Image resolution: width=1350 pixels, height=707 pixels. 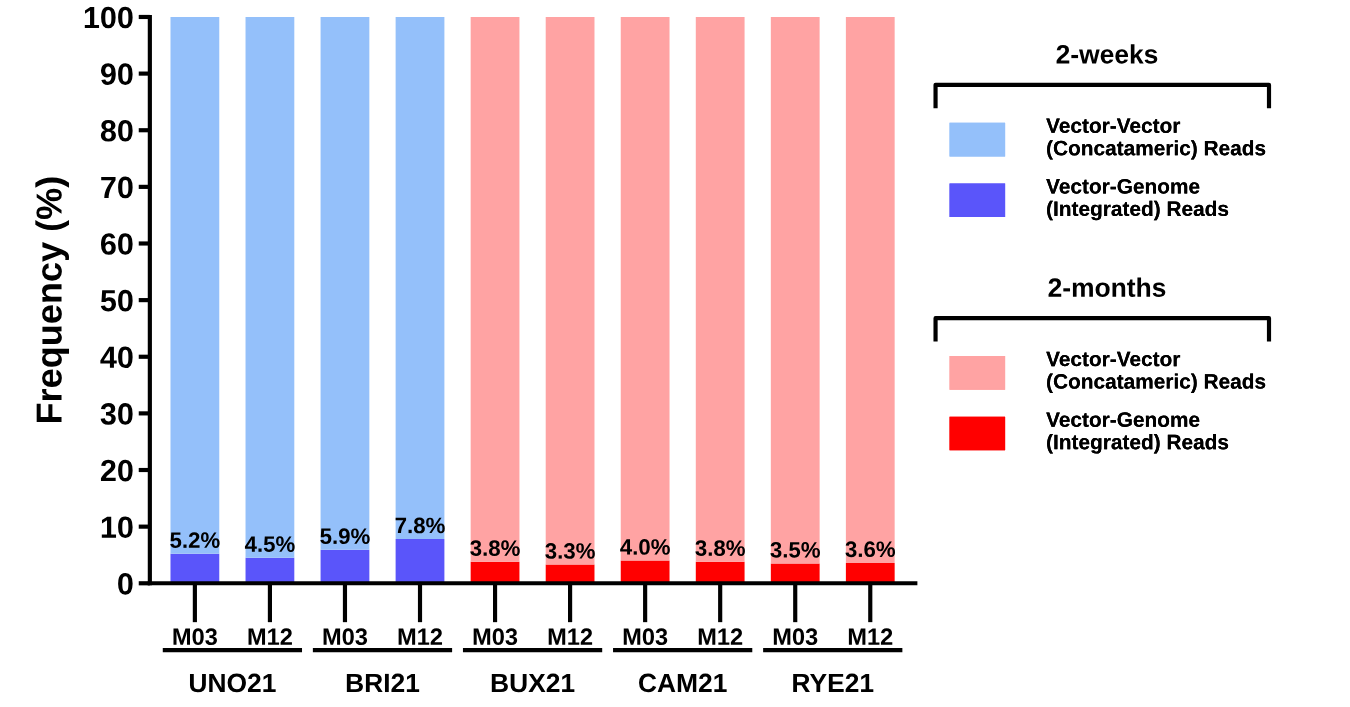 What do you see at coordinates (1107, 287) in the screenshot?
I see `text: 2-months` at bounding box center [1107, 287].